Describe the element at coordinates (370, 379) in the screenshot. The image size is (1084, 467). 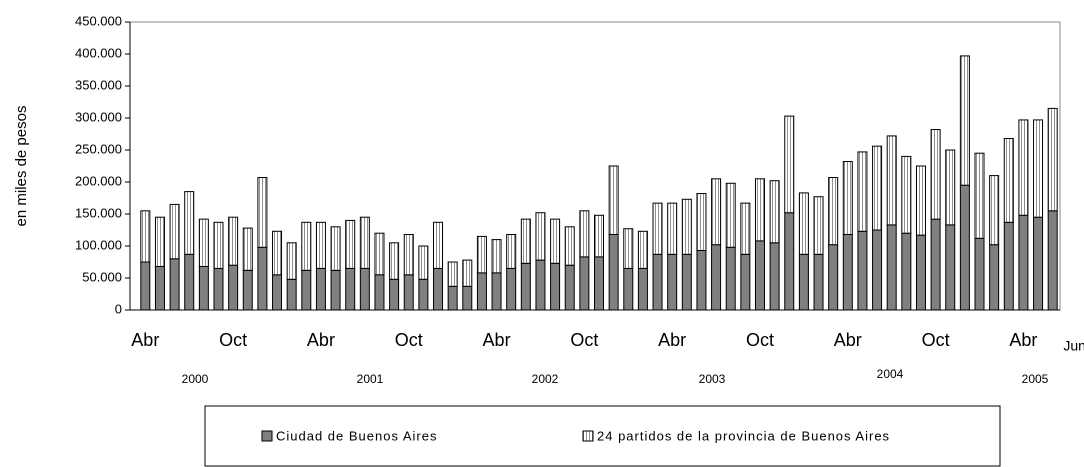
I see `year-label: 2001` at that location.